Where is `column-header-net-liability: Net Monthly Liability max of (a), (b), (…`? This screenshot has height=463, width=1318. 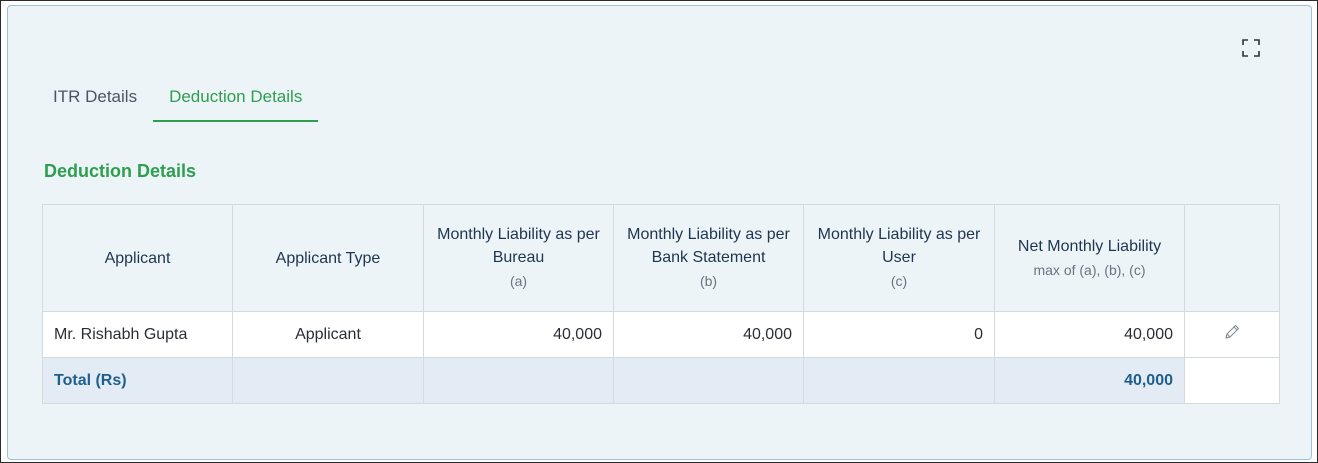
column-header-net-liability: Net Monthly Liability max of (a), (b), (… is located at coordinates (1089, 258).